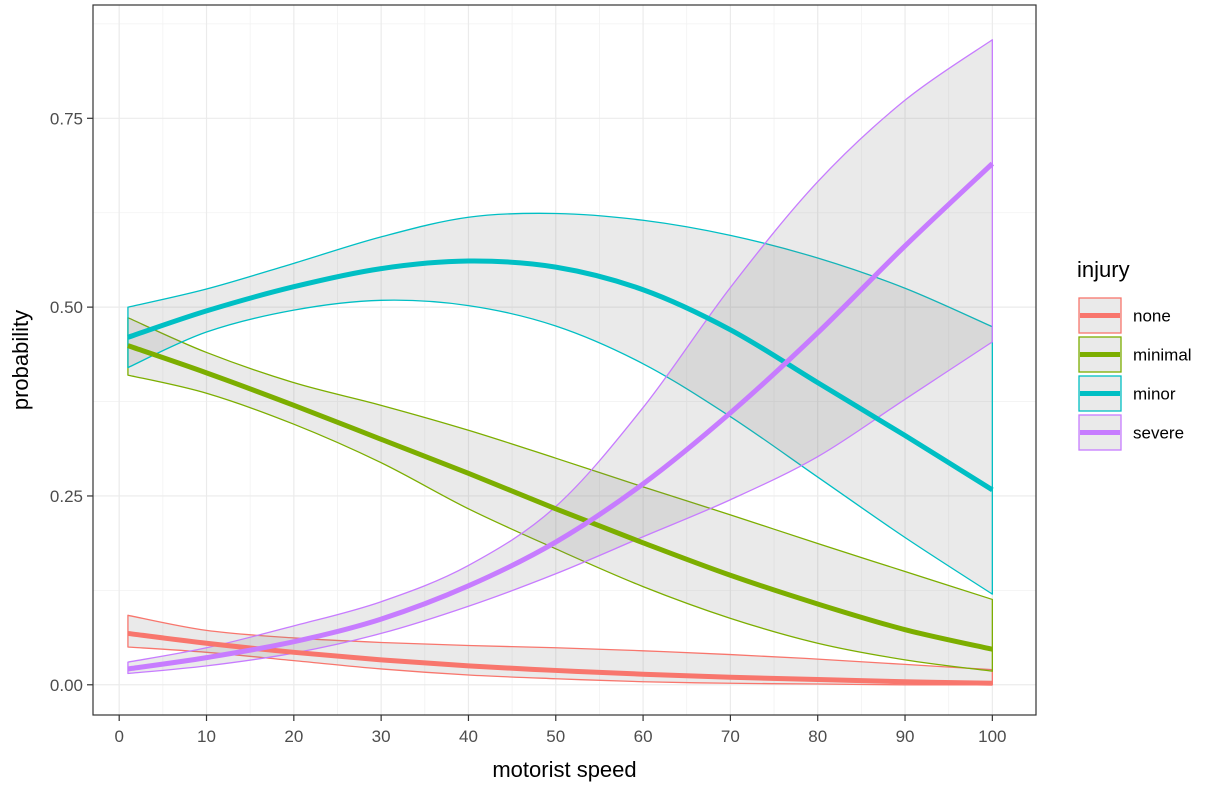 The image size is (1211, 785). I want to click on x-axis-title: motorist speed, so click(564, 769).